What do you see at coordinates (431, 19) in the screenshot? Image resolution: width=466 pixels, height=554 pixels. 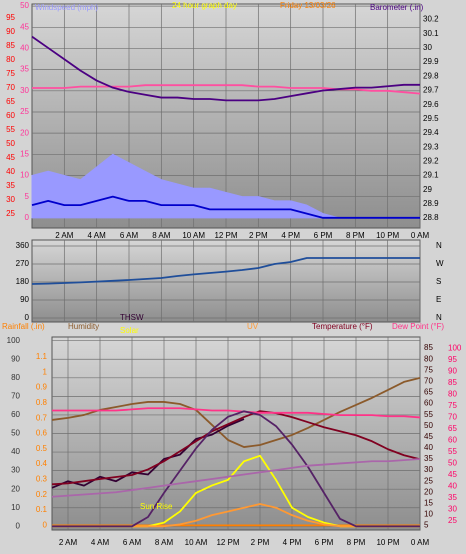 I see `y-tick-label: 30.2` at bounding box center [431, 19].